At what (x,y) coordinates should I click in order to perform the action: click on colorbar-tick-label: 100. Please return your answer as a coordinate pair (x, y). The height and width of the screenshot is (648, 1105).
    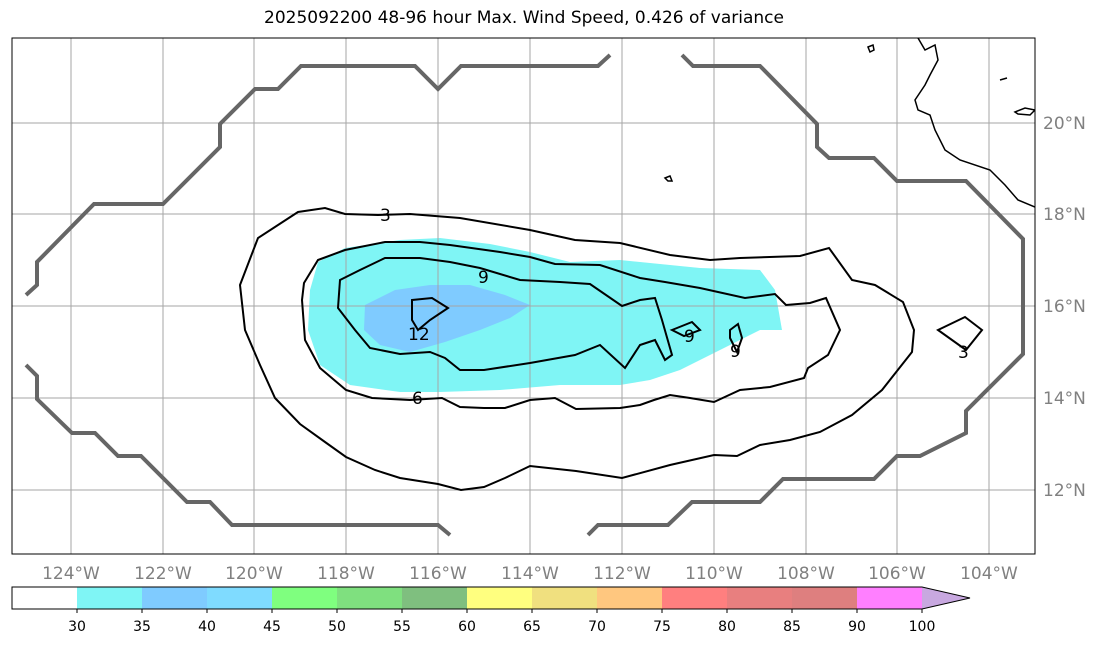
    Looking at the image, I should click on (922, 627).